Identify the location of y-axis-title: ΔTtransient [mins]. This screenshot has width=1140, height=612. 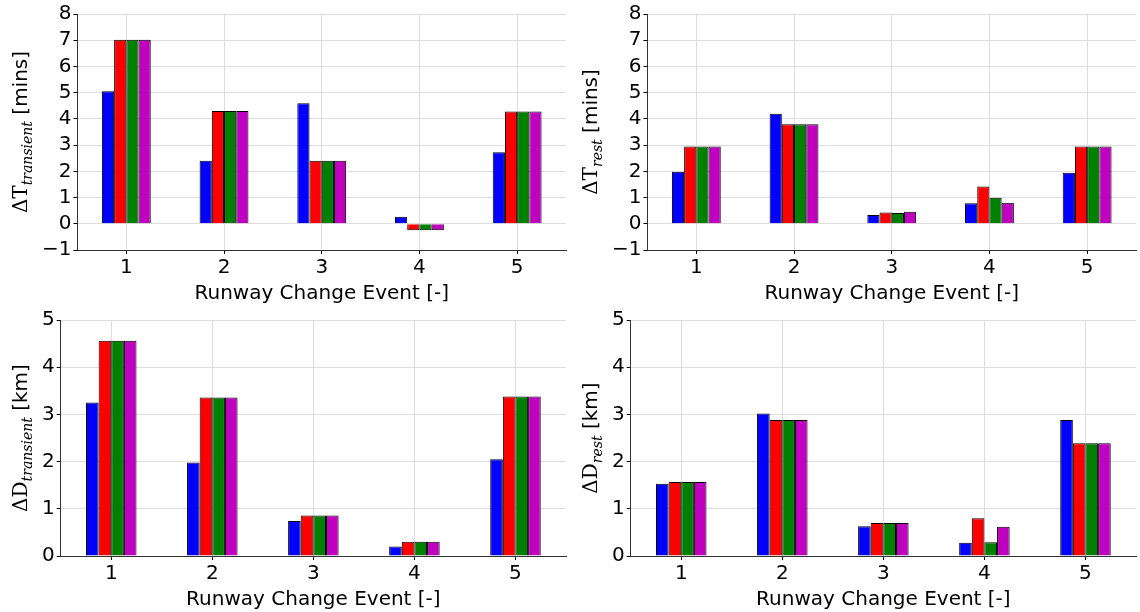
(21, 132).